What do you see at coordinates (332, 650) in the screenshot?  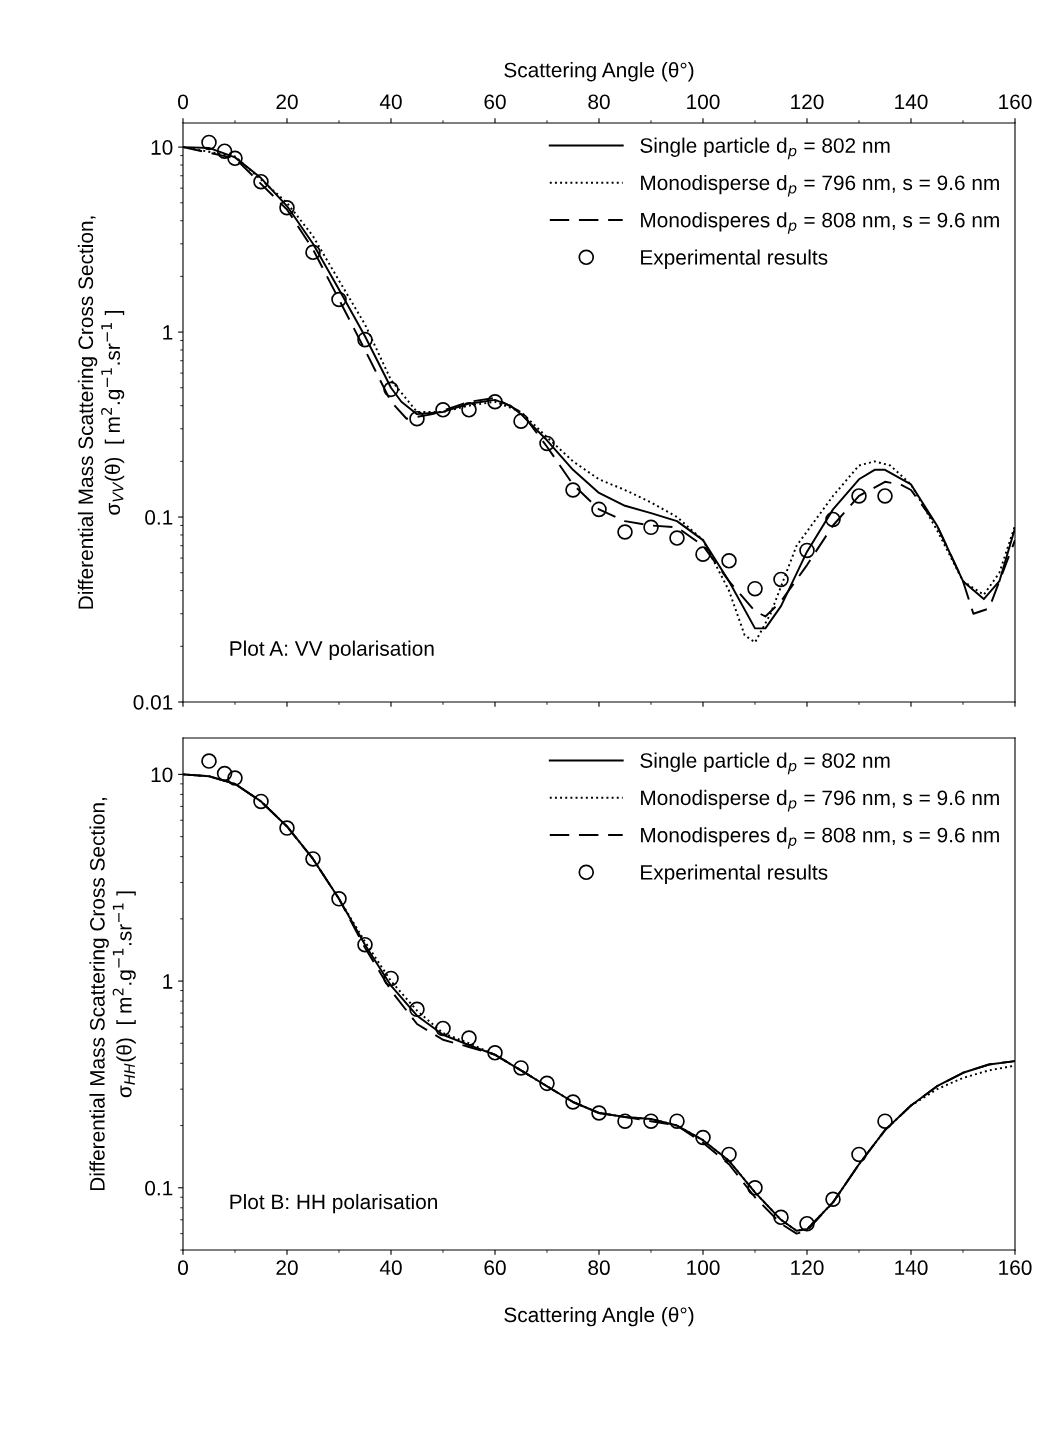 I see `annotation: Plot A: VV polarisation` at bounding box center [332, 650].